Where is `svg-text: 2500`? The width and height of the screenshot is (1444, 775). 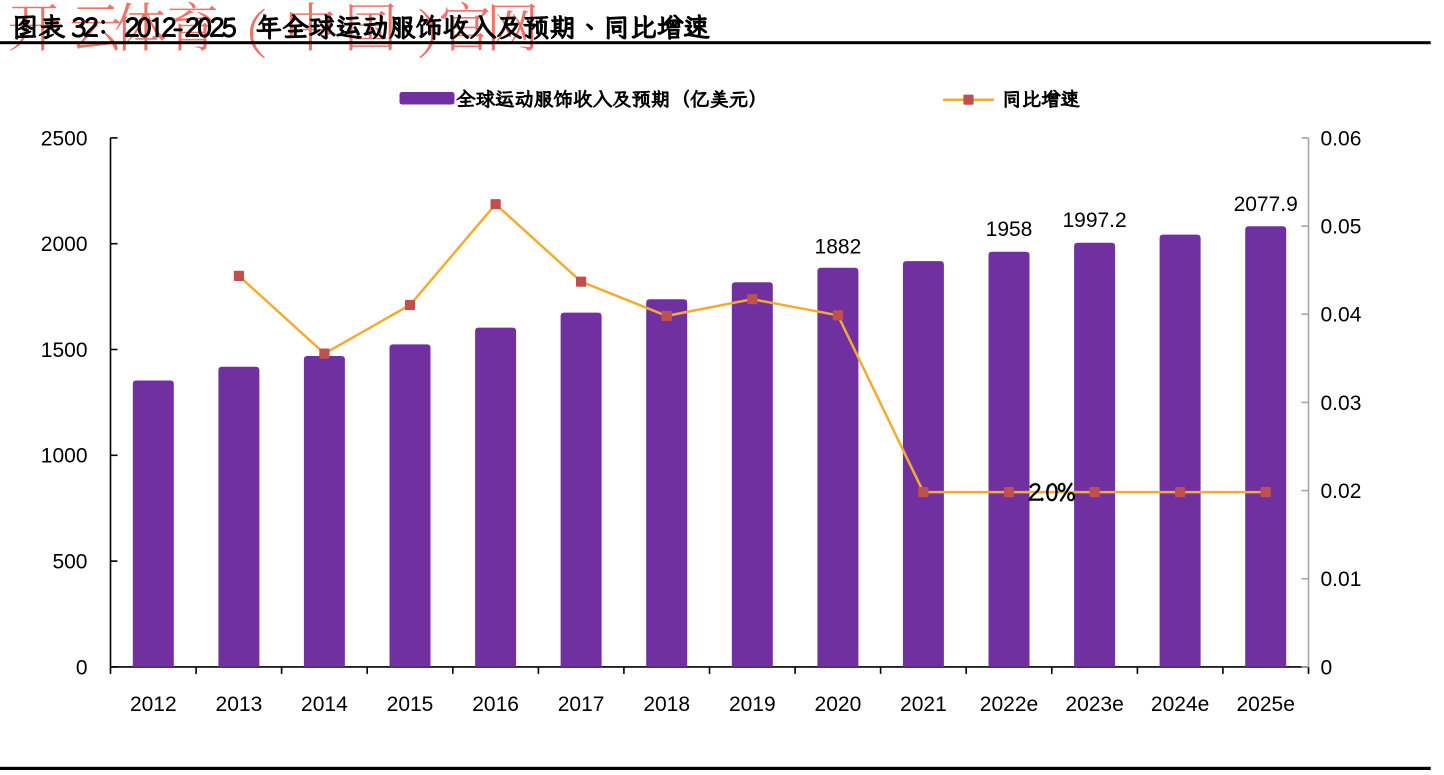 svg-text: 2500 is located at coordinates (64, 138).